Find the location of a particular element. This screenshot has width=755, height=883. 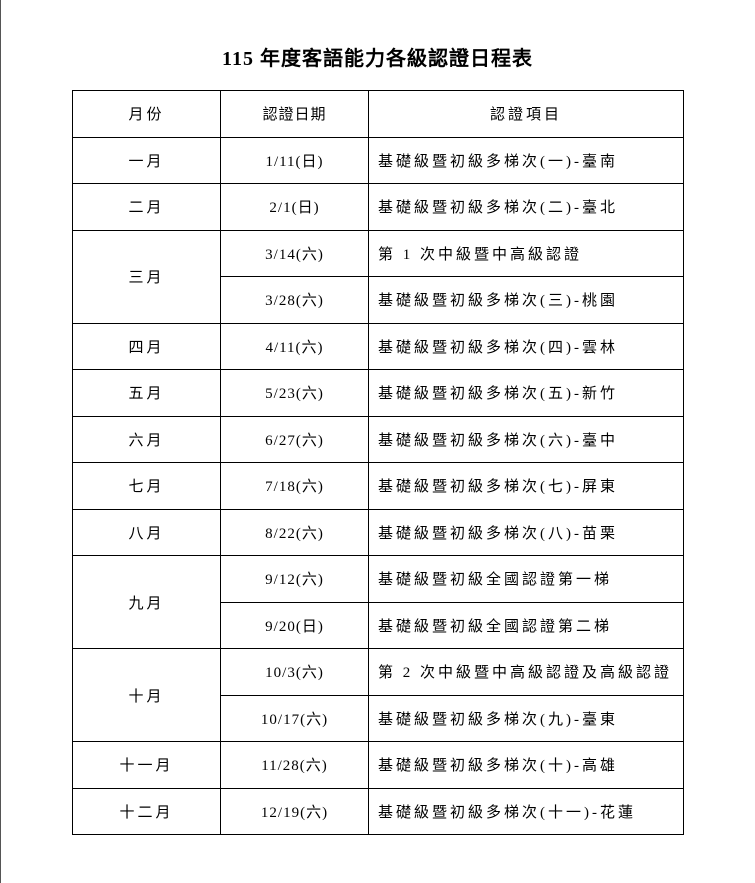

item-cell: 基礎級暨初級多梯次(四)-雲林 is located at coordinates (526, 346).